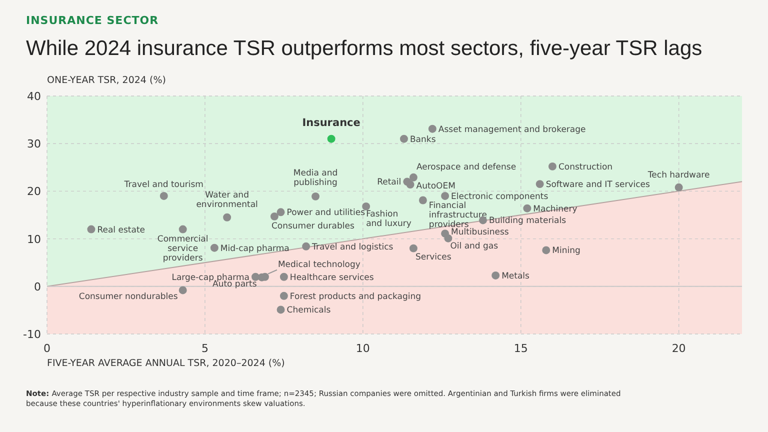 This screenshot has width=768, height=432. Describe the element at coordinates (166, 363) in the screenshot. I see `x-axis-title: FIVE-YEAR AVERAGE ANNUAL TSR, 2020–2024 (%)` at that location.